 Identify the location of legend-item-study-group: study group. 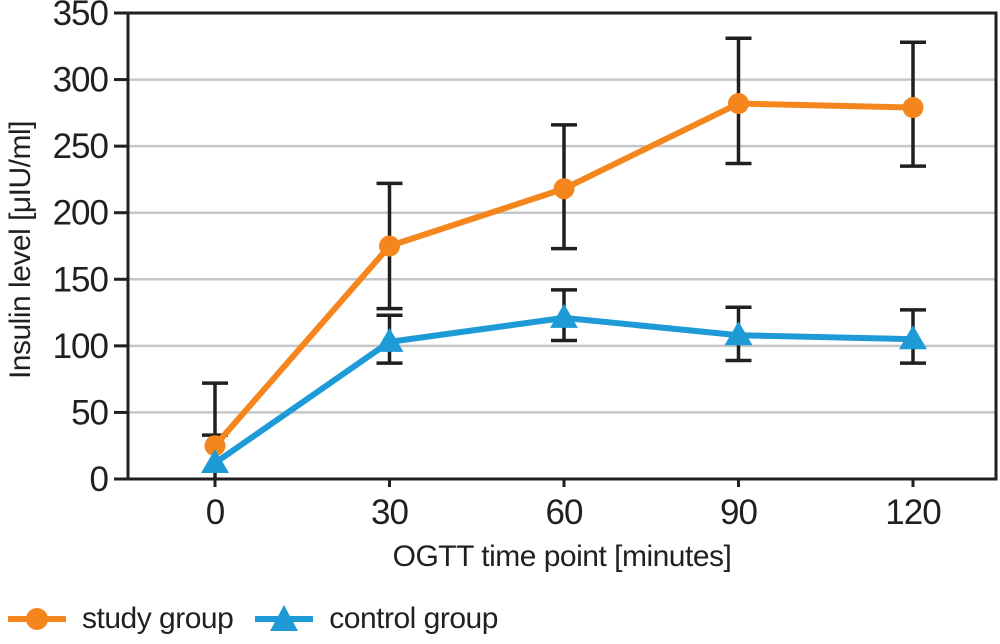
(120, 619).